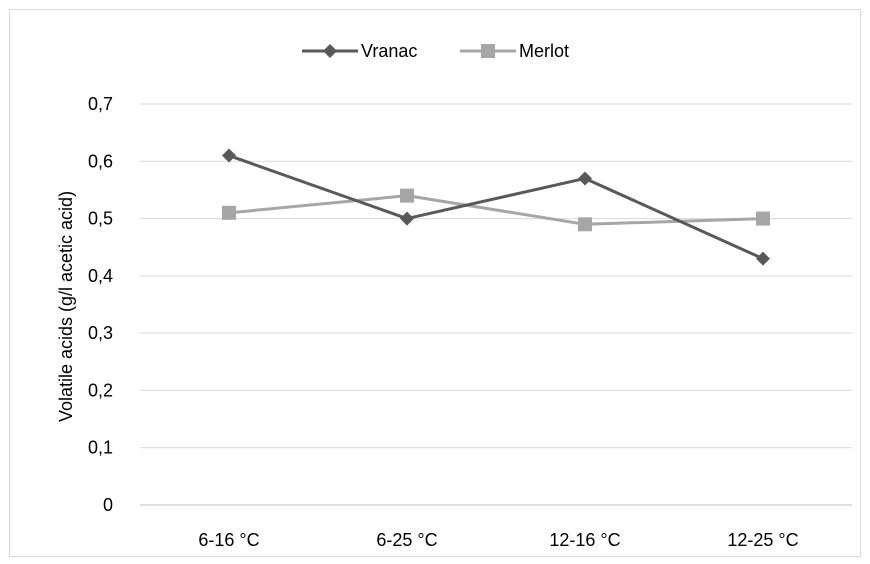 This screenshot has height=564, width=870. What do you see at coordinates (100, 276) in the screenshot?
I see `y-tick-label: 0,4` at bounding box center [100, 276].